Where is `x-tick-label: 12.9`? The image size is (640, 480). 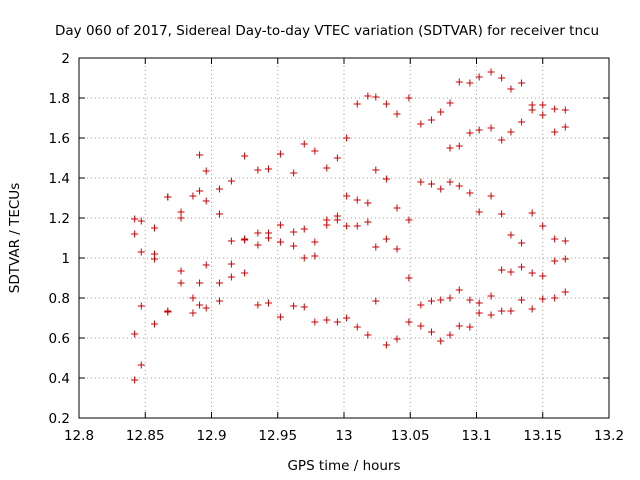
x-tick-label: 12.9 is located at coordinates (211, 436).